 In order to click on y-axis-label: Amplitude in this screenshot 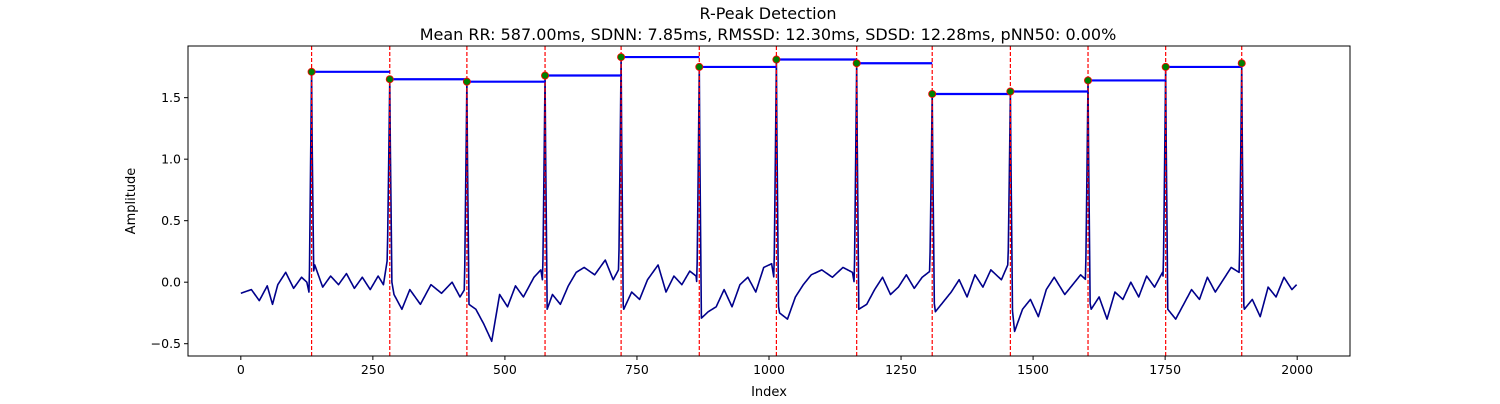, I will do `click(131, 201)`.